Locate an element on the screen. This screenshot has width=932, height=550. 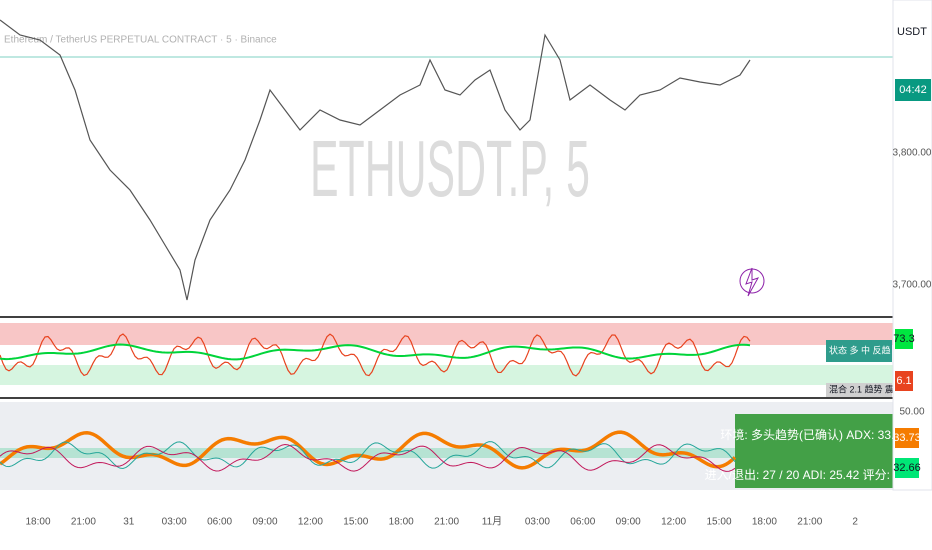
info-line: 环境: 多头趋势(已确认) ADX: 33.73 is located at coordinates (814, 434).